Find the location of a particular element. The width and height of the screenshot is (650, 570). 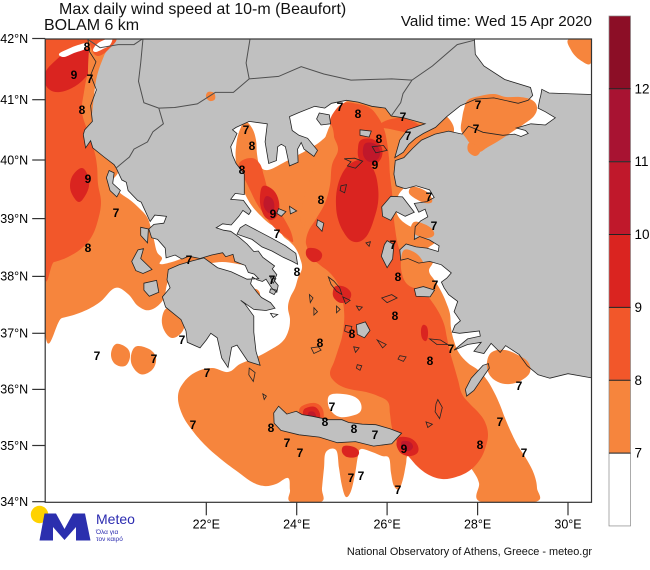

svg-text: 36°N is located at coordinates (14, 390).